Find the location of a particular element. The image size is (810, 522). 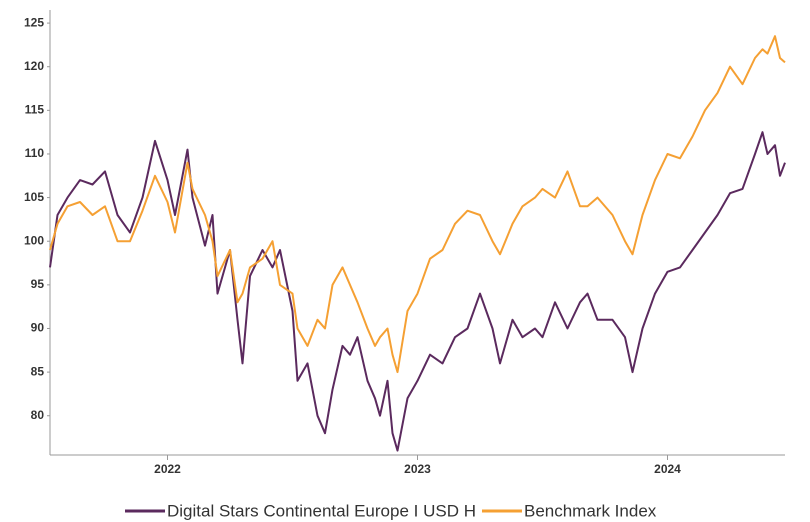

y-tick-label: 120 is located at coordinates (34, 66).